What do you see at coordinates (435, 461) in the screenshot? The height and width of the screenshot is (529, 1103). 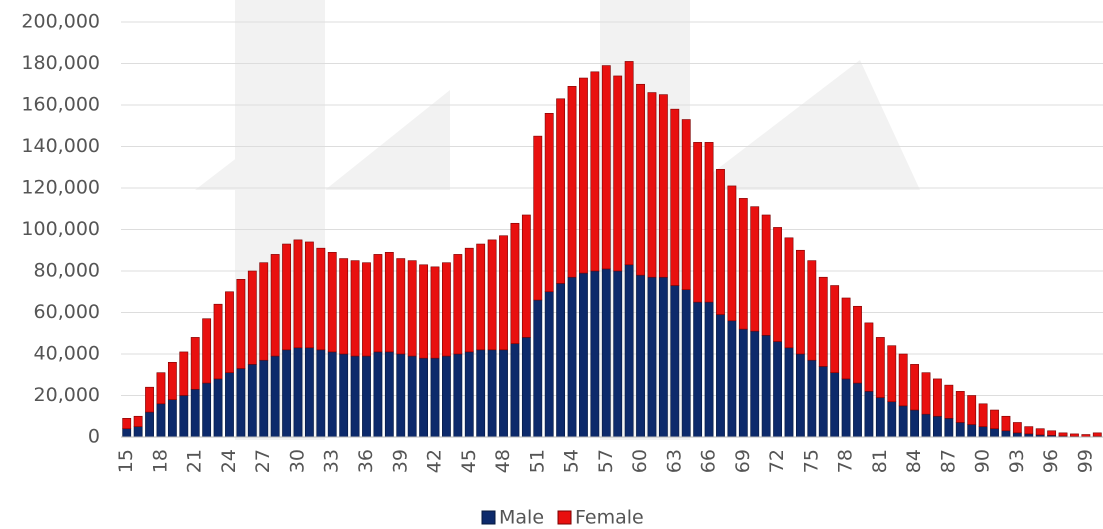 I see `x-tick-label: 42` at bounding box center [435, 461].